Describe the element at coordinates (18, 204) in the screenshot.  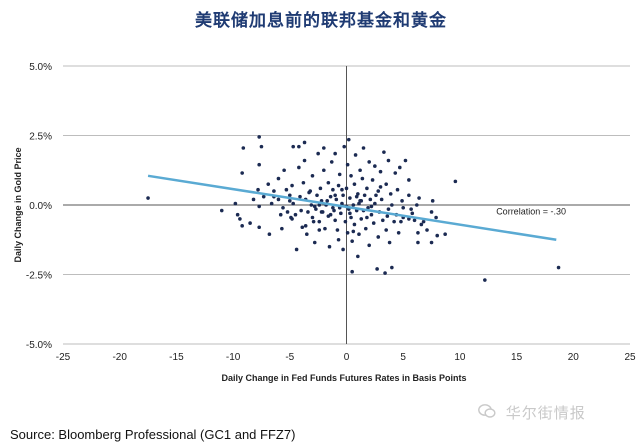
I see `y-axis-label: Daily Change in Gold Price` at that location.